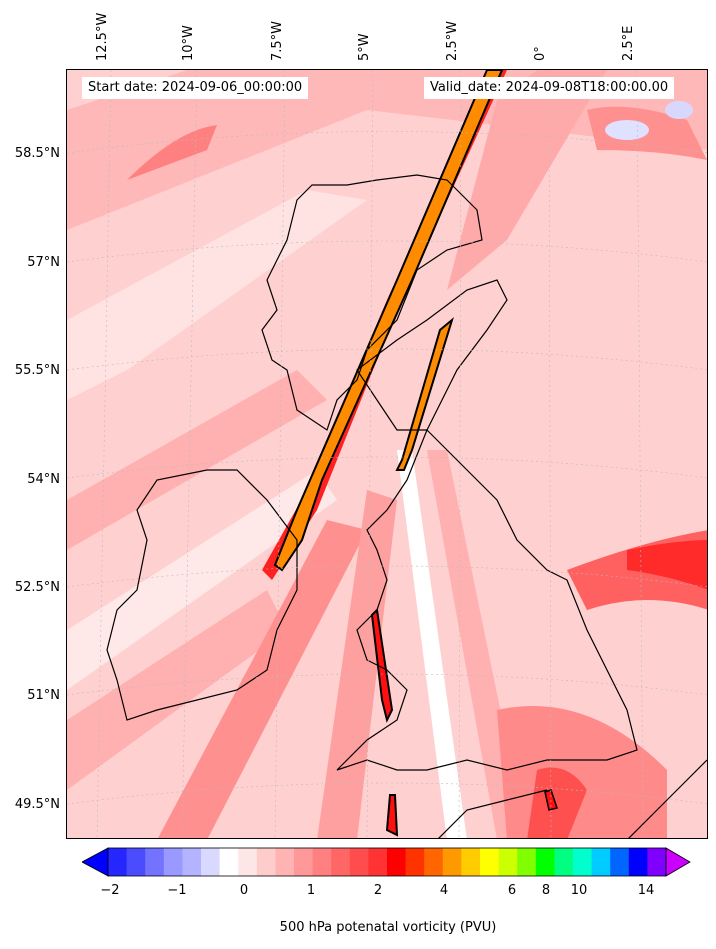  What do you see at coordinates (512, 890) in the screenshot?
I see `colorbar-tick-label: 6` at bounding box center [512, 890].